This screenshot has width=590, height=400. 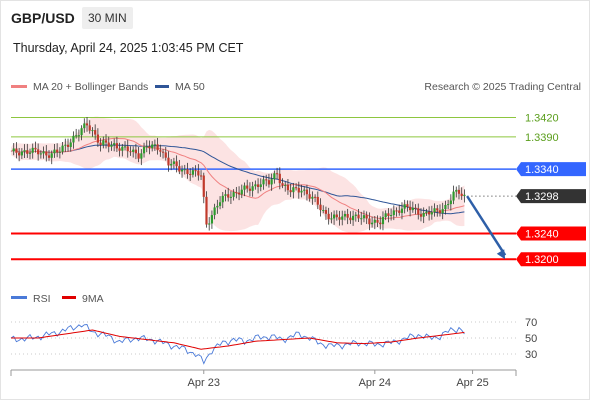 I want to click on ma50-line, so click(x=237, y=179).